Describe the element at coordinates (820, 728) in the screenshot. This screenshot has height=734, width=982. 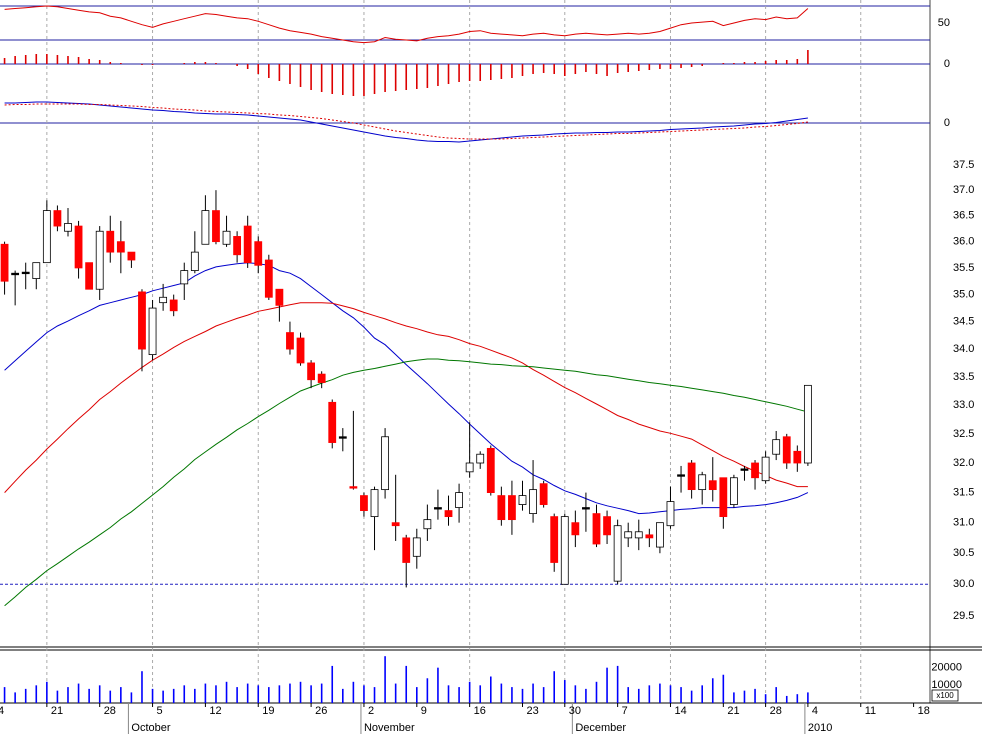
I see `month-label: 2010` at that location.